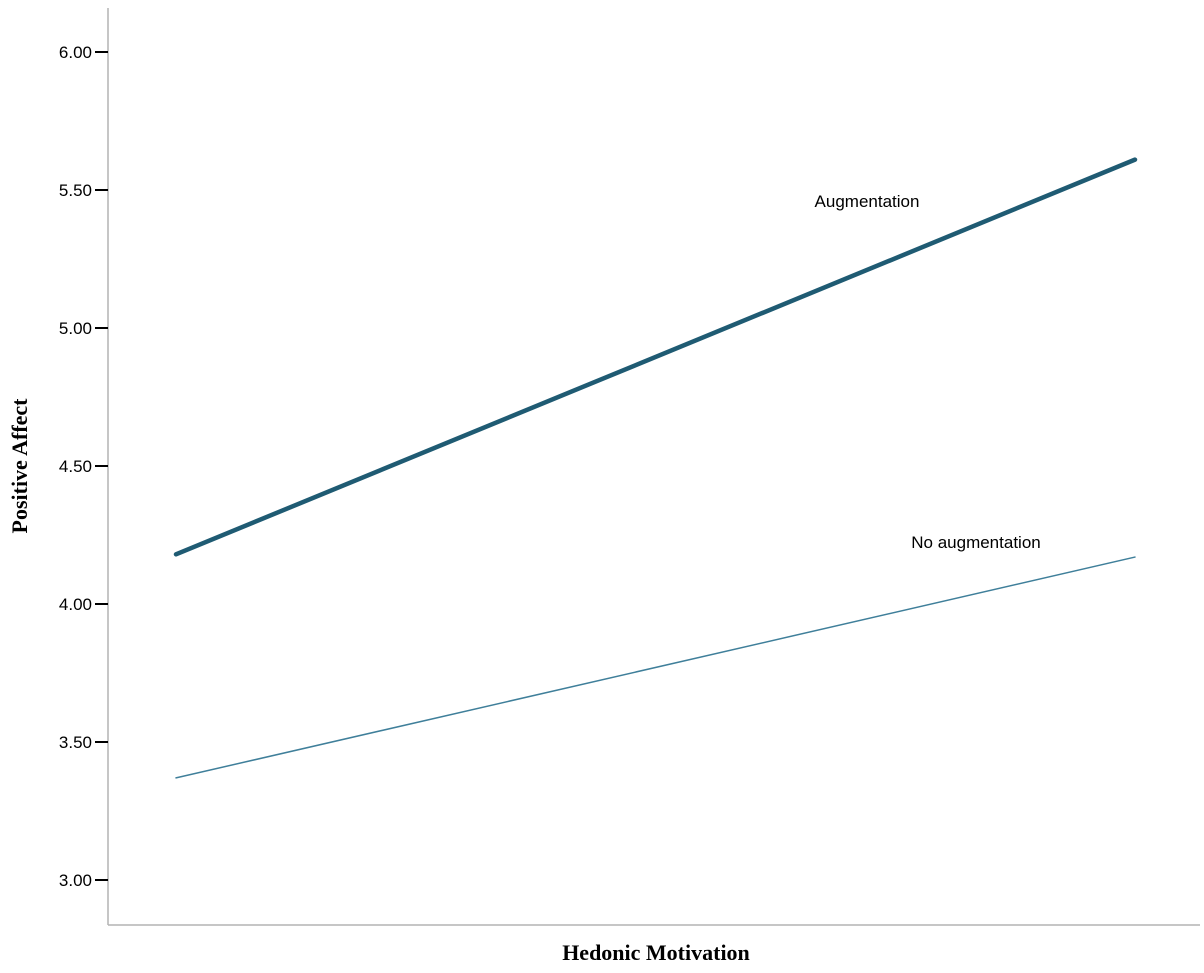 This screenshot has height=973, width=1204. I want to click on y-tick-label: 6.00, so click(75, 52).